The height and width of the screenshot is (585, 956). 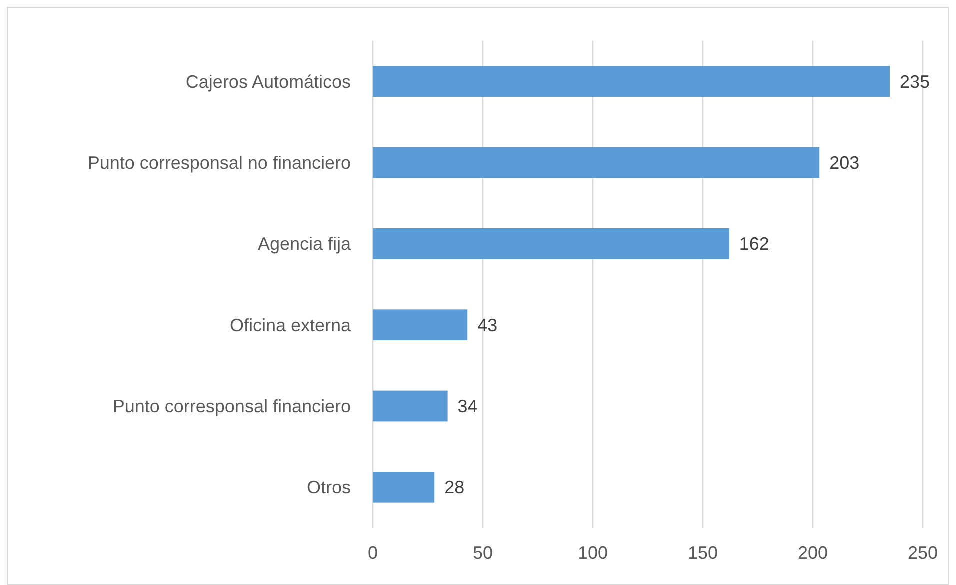 I want to click on x-tick-label: 0, so click(x=373, y=553).